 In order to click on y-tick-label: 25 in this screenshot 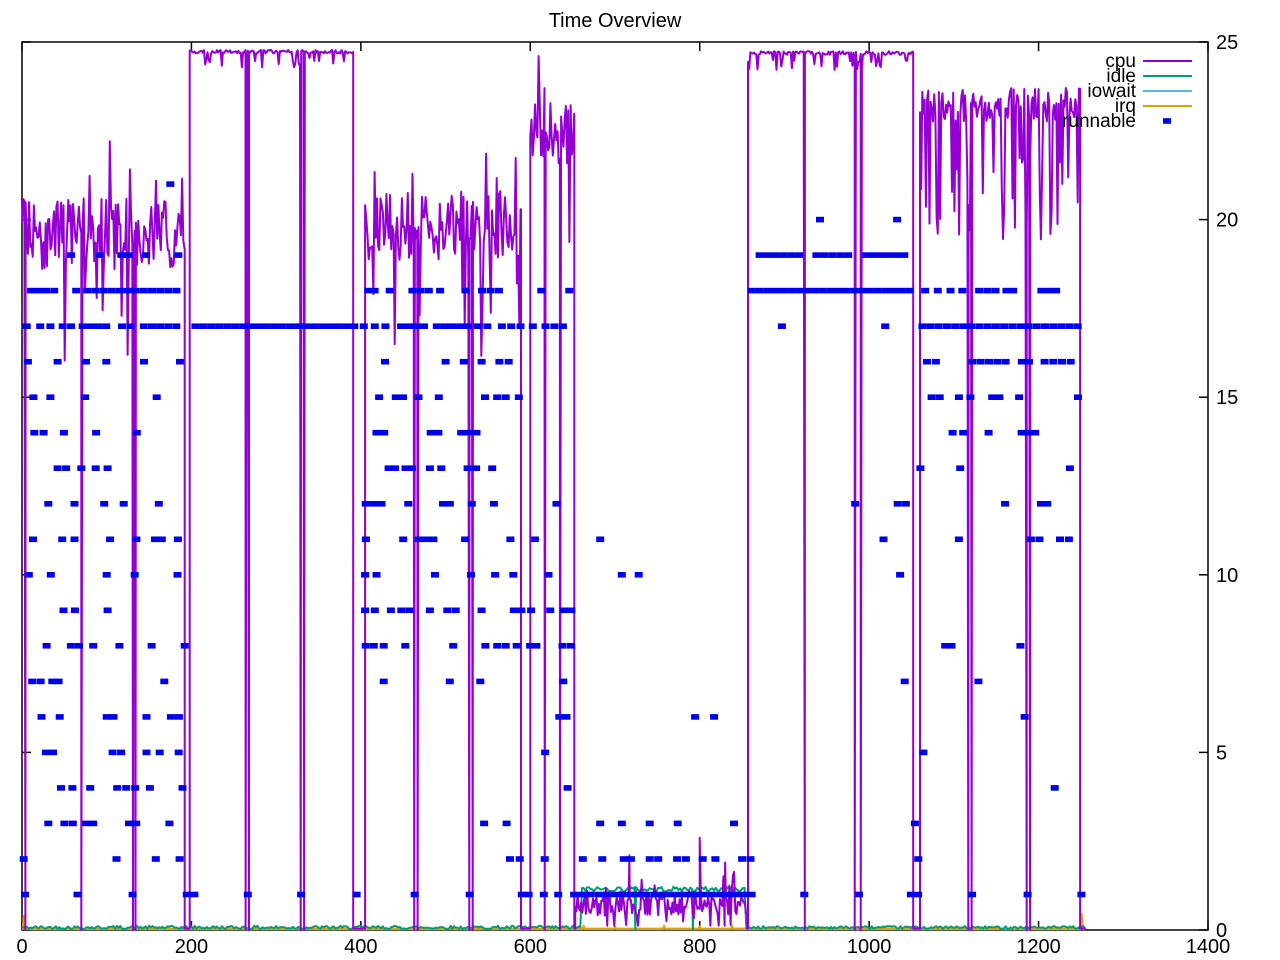, I will do `click(1227, 43)`.